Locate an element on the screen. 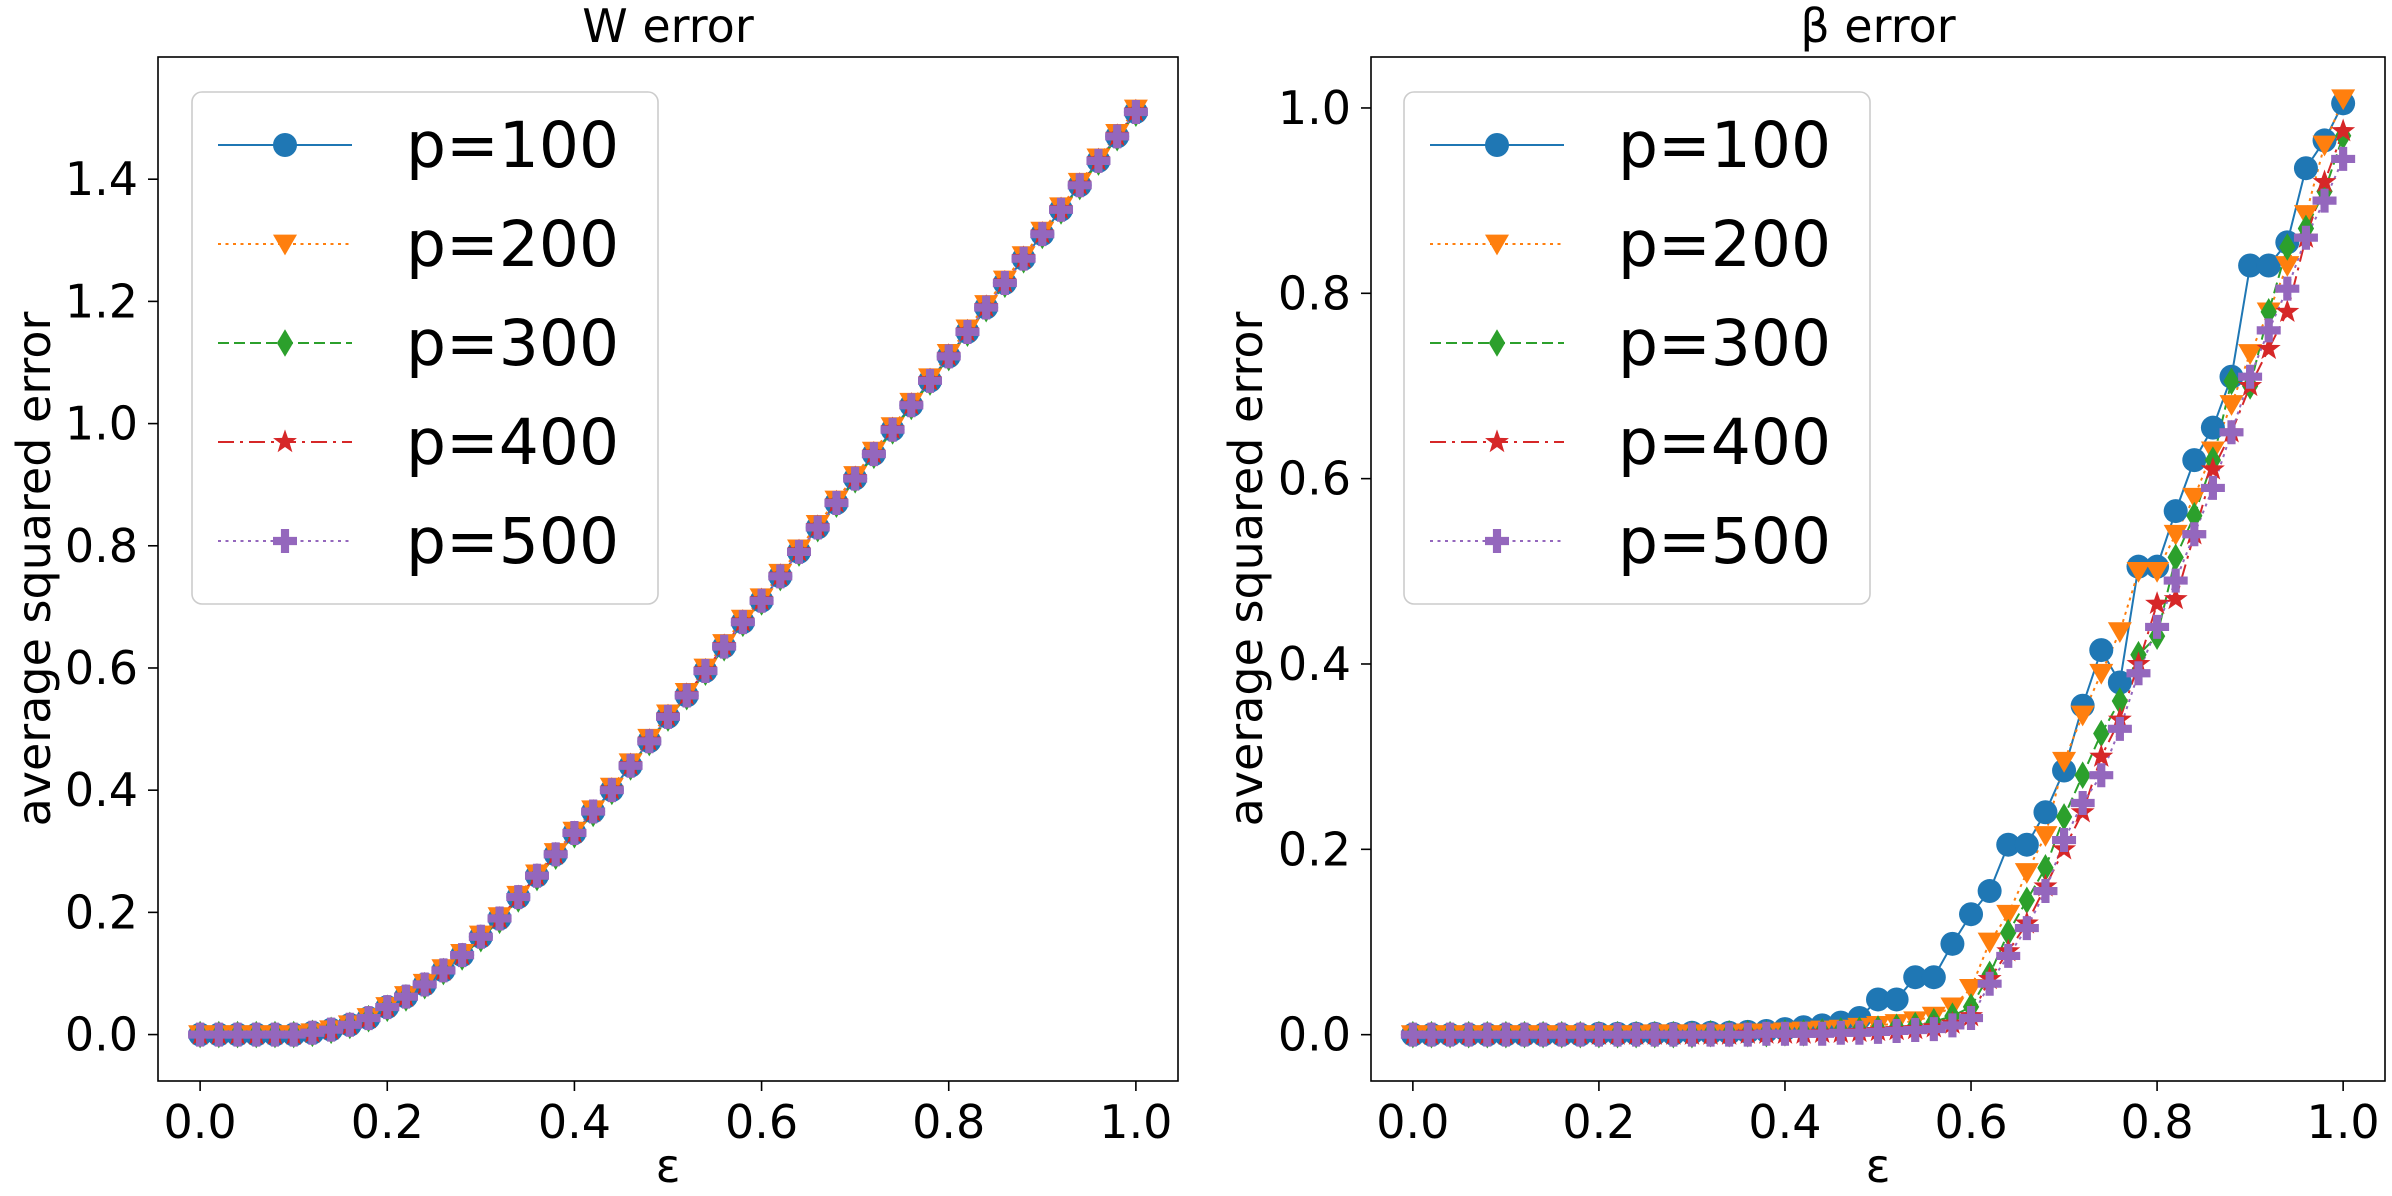  legend-label: p=400 is located at coordinates (1724, 442).